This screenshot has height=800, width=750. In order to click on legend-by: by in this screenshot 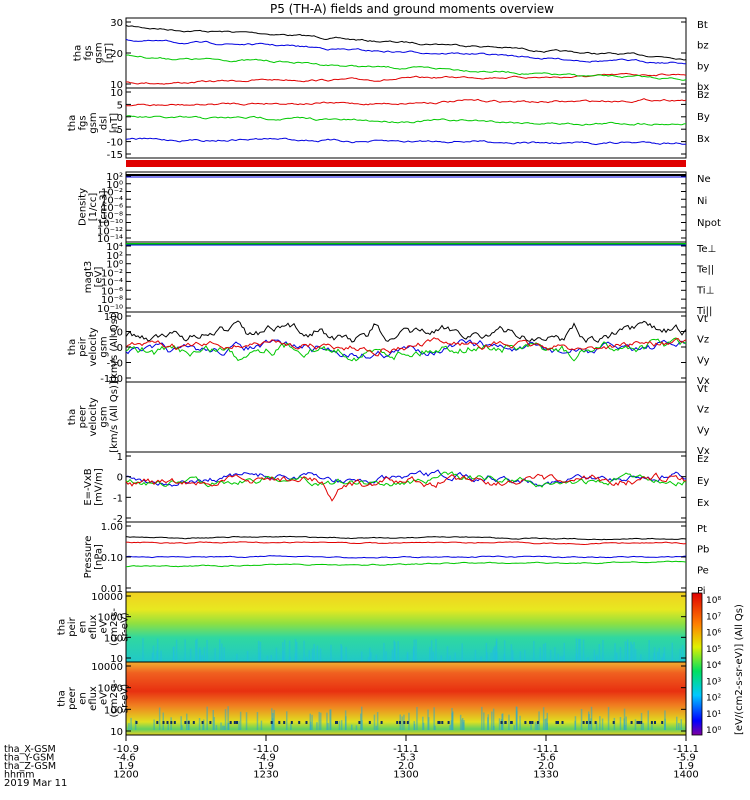, I will do `click(703, 66)`.